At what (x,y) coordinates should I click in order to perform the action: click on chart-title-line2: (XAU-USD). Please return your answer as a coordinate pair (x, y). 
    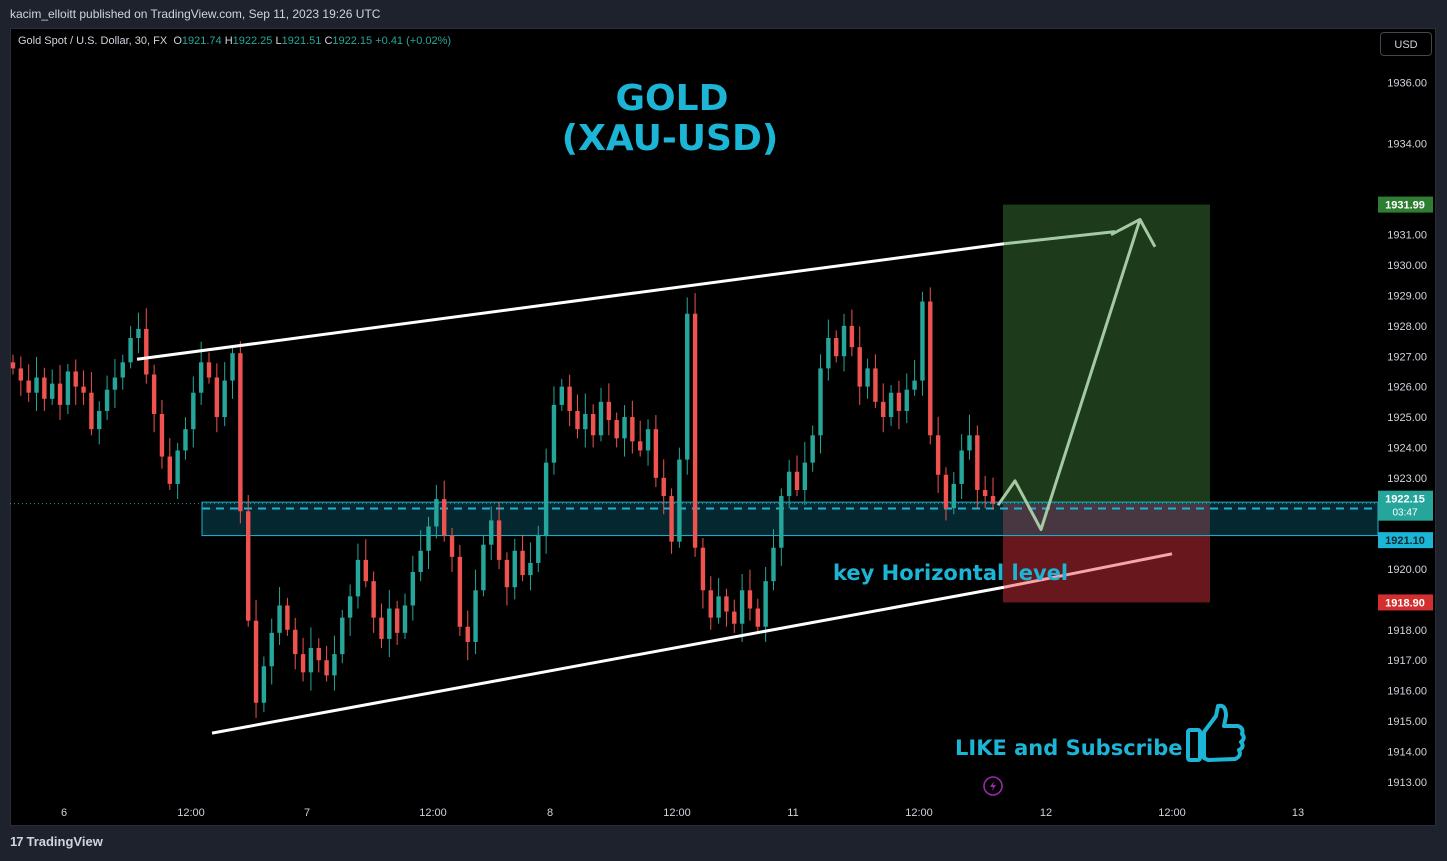
    Looking at the image, I should click on (670, 138).